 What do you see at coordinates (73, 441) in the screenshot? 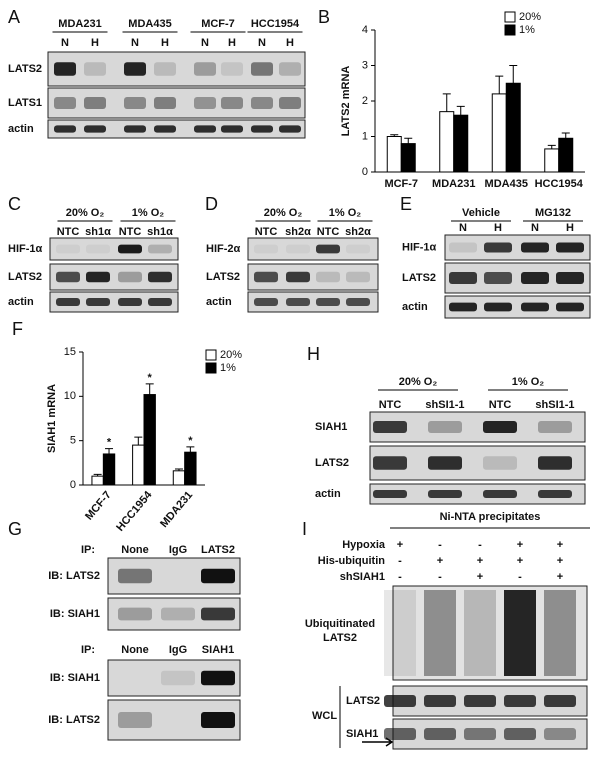
I see `y-tick-label: 5` at bounding box center [73, 441].